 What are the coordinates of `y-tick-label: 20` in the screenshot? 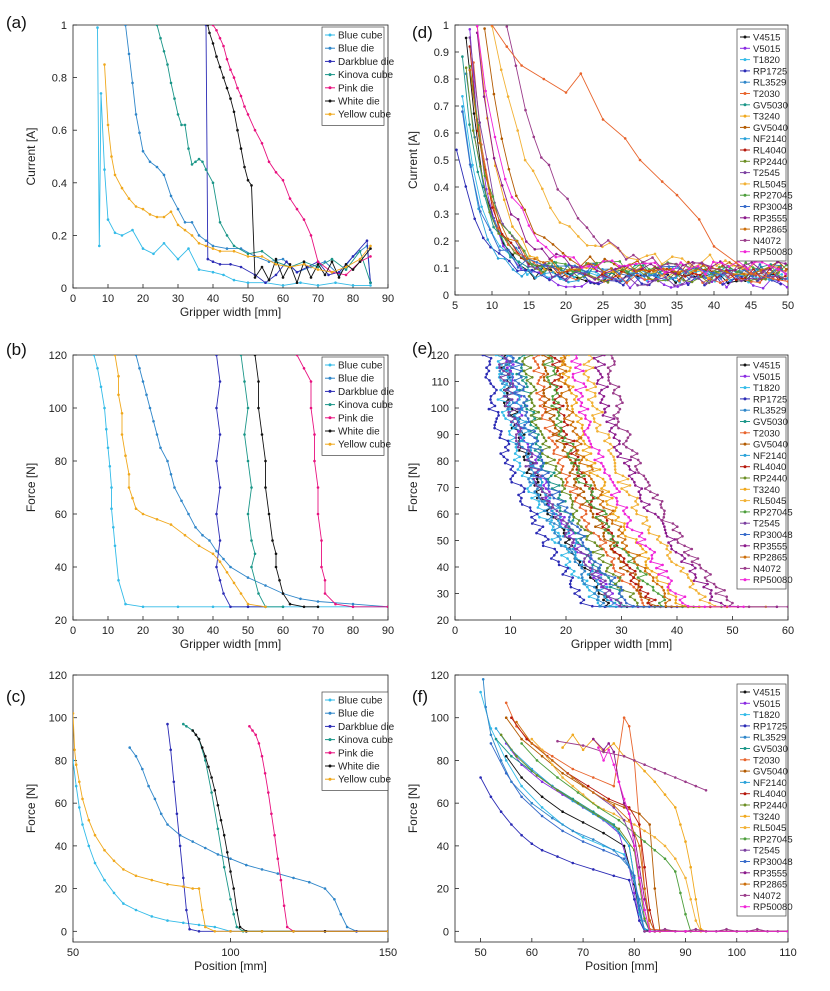 It's located at (61, 621).